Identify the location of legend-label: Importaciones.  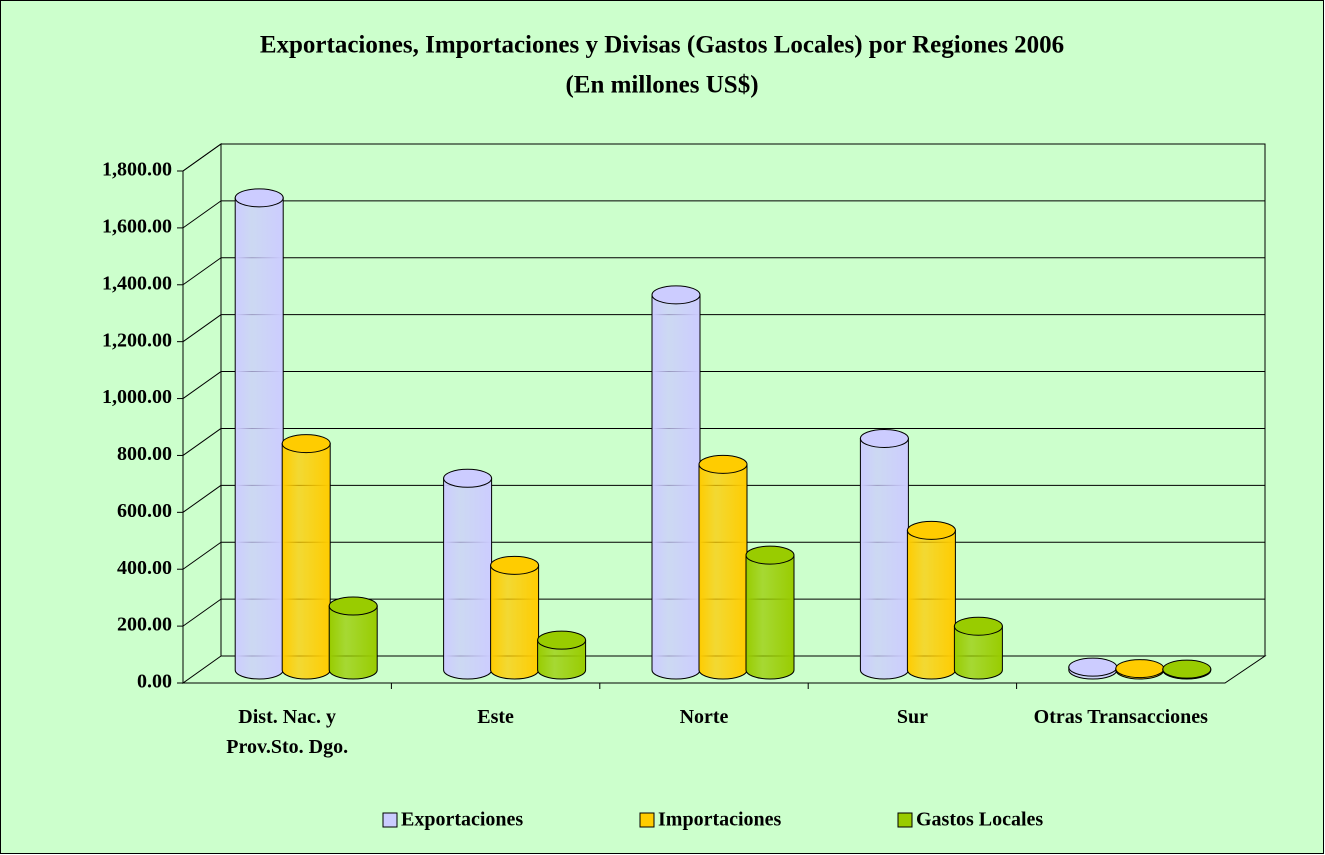
(720, 820).